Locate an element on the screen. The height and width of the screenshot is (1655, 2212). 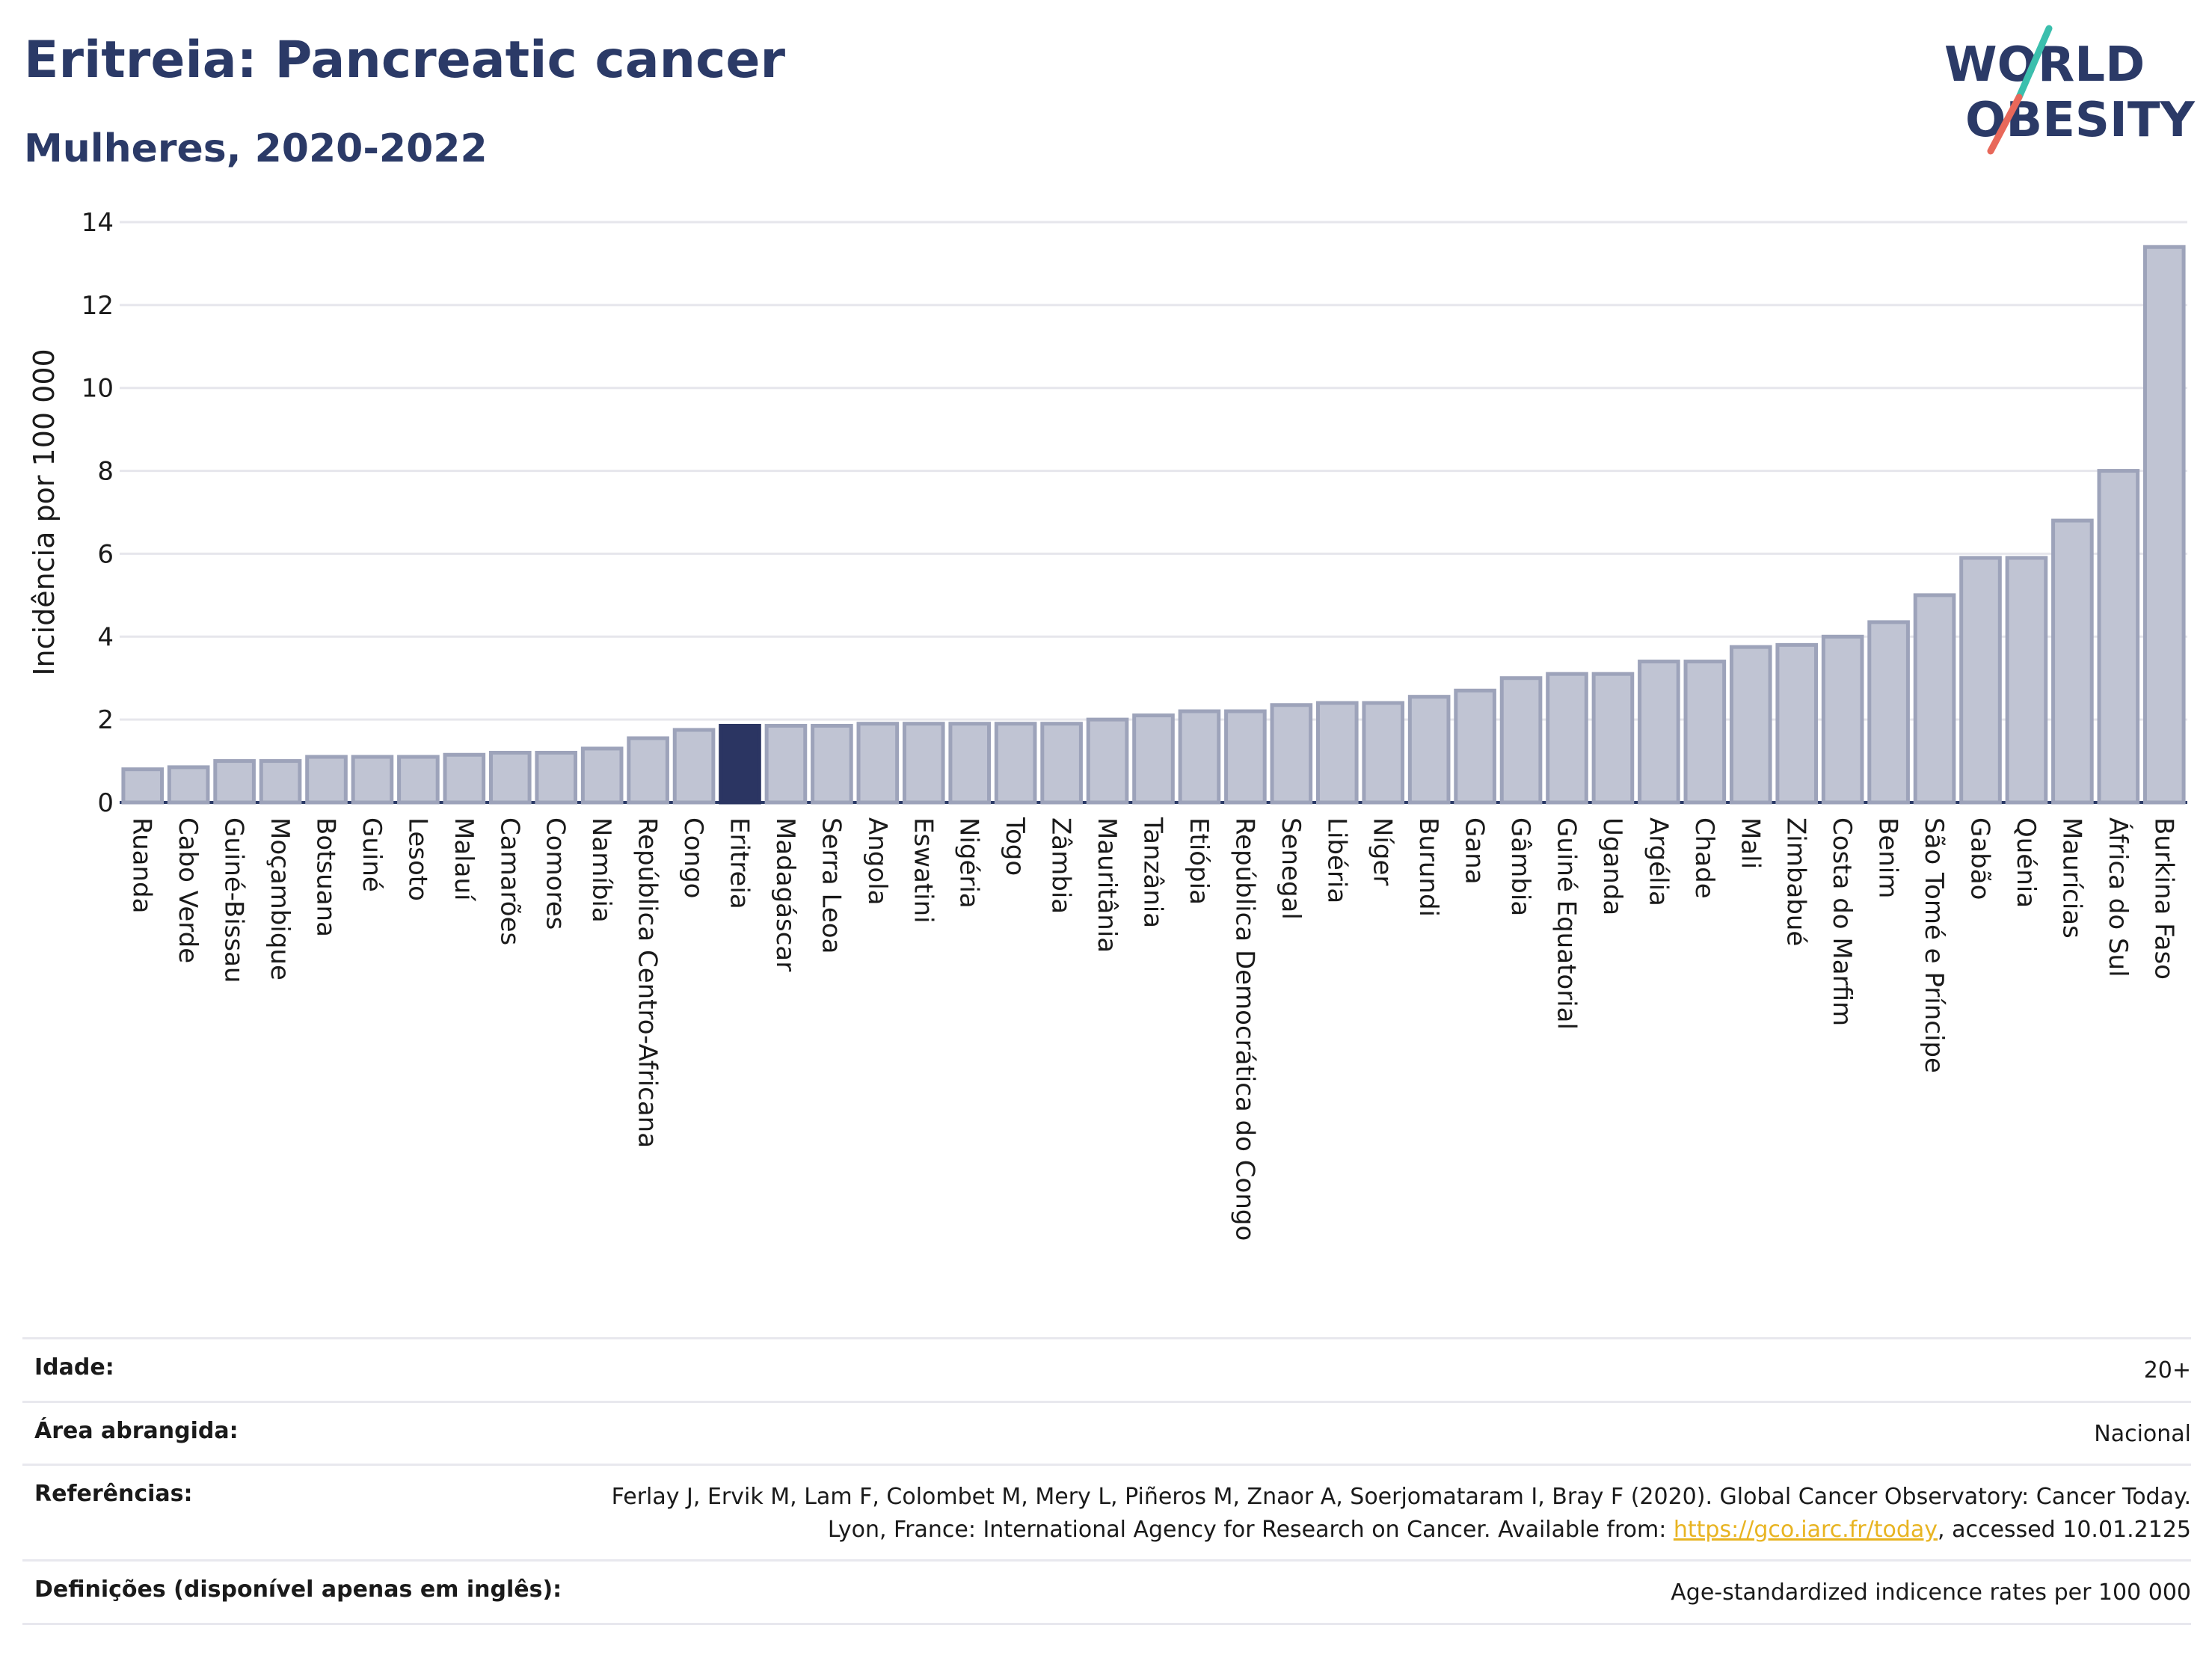
y-axis-ticks: 0 2 4 6 8 10 12 14 is located at coordinates (98, 513).